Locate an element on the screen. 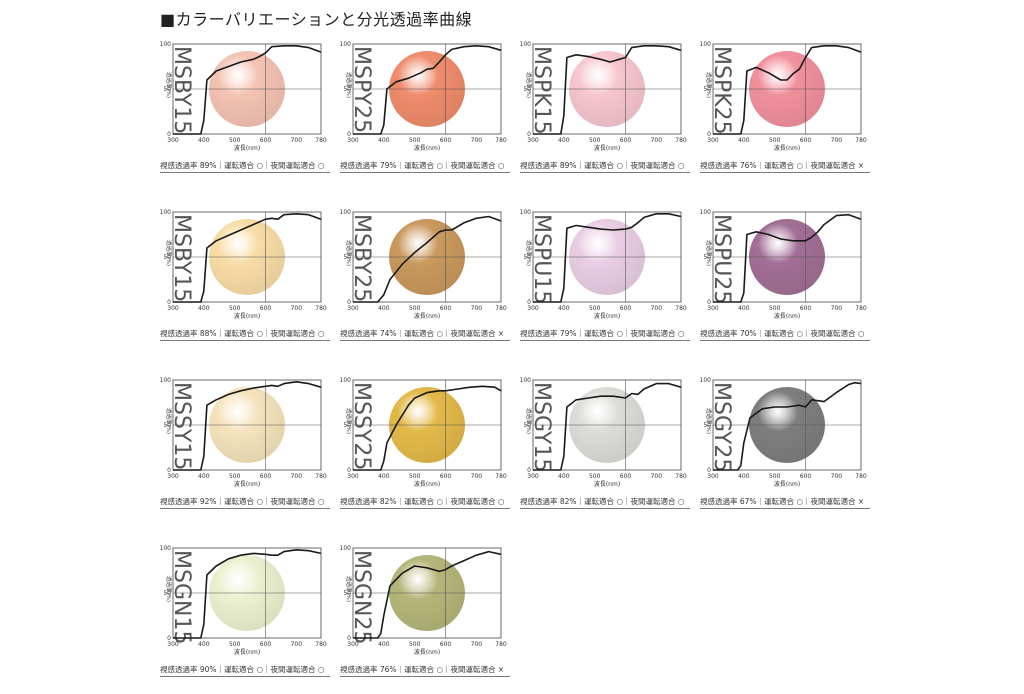 Image resolution: width=1024 pixels, height=694 pixels. visible-transmittance: 視感透過率 88% is located at coordinates (188, 333).